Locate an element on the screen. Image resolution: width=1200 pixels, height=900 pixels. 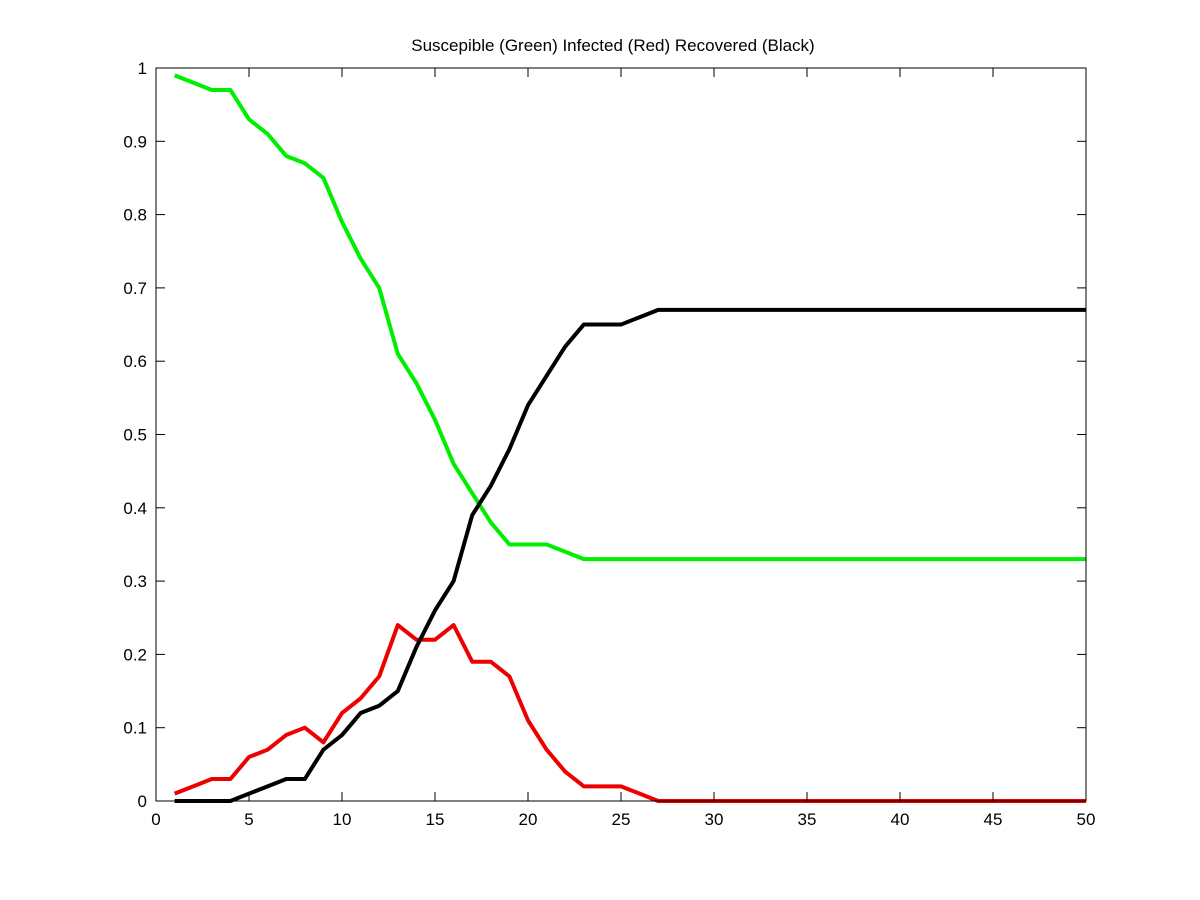
x-tick-label: 20 is located at coordinates (528, 819).